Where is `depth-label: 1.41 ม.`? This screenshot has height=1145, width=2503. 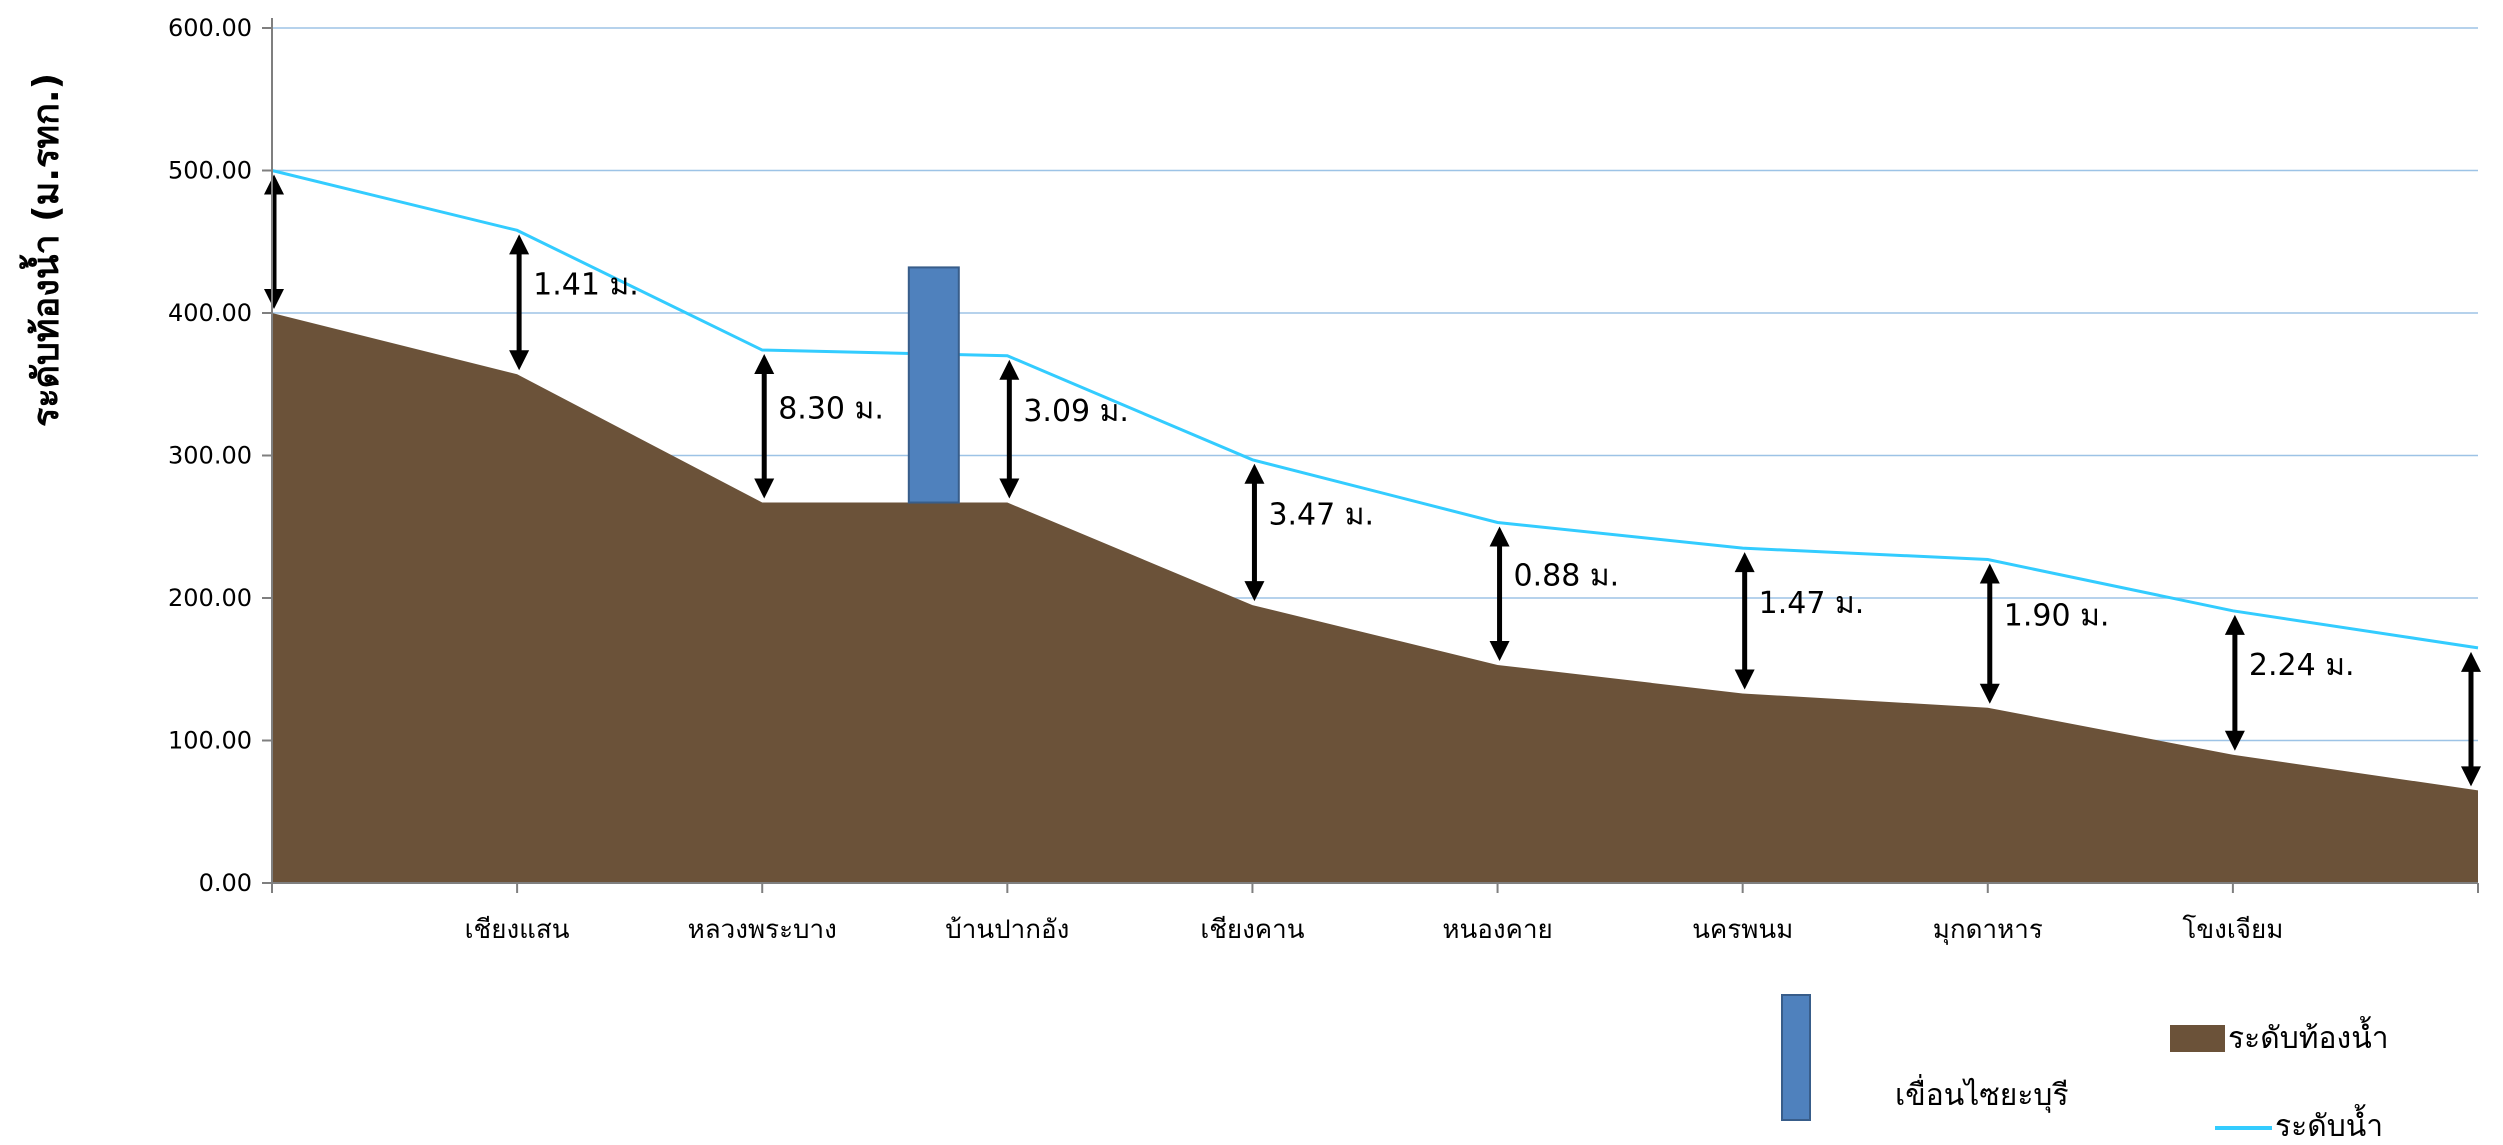
depth-label: 1.41 ม. is located at coordinates (586, 284).